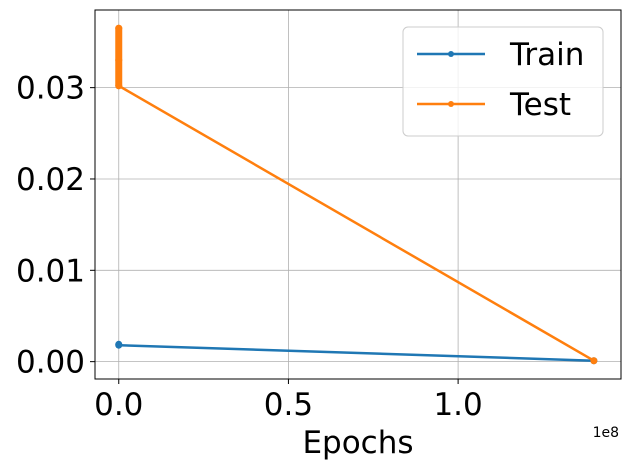 The width and height of the screenshot is (629, 470). Describe the element at coordinates (355, 352) in the screenshot. I see `train-series-line` at that location.